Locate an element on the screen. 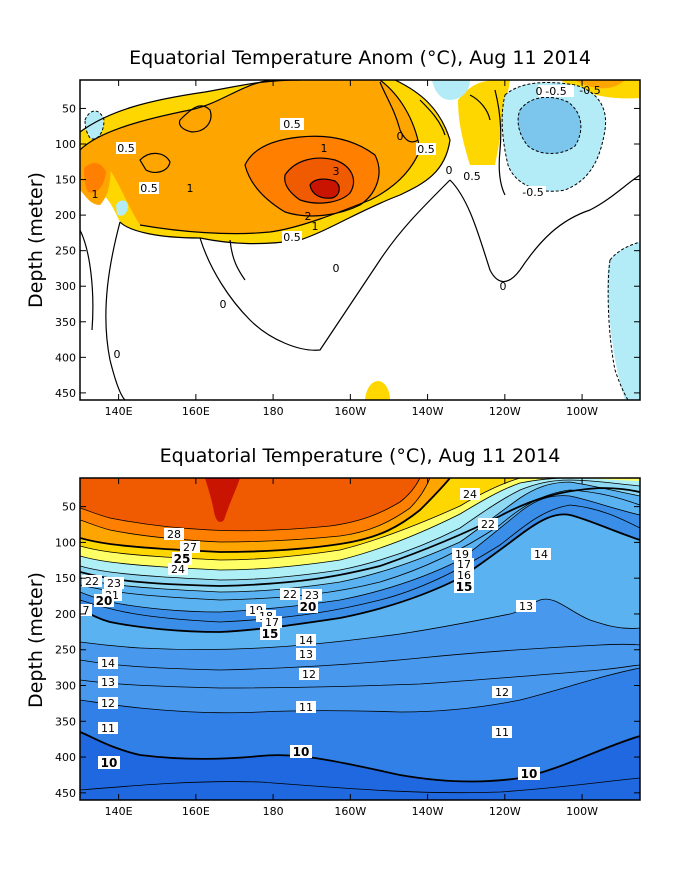  chart1-ylabel: Depth (meter) is located at coordinates (36, 240).